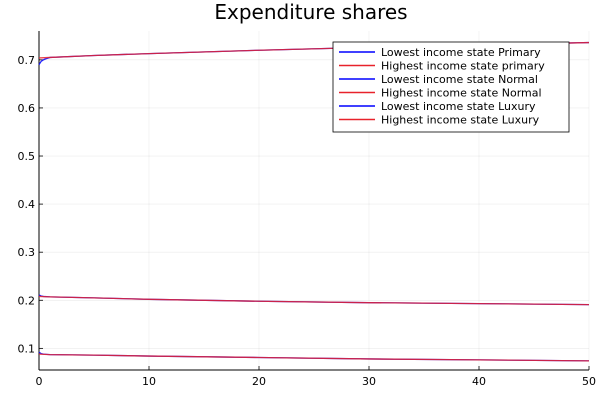  Describe the element at coordinates (479, 381) in the screenshot. I see `x-tick-label: 40` at that location.